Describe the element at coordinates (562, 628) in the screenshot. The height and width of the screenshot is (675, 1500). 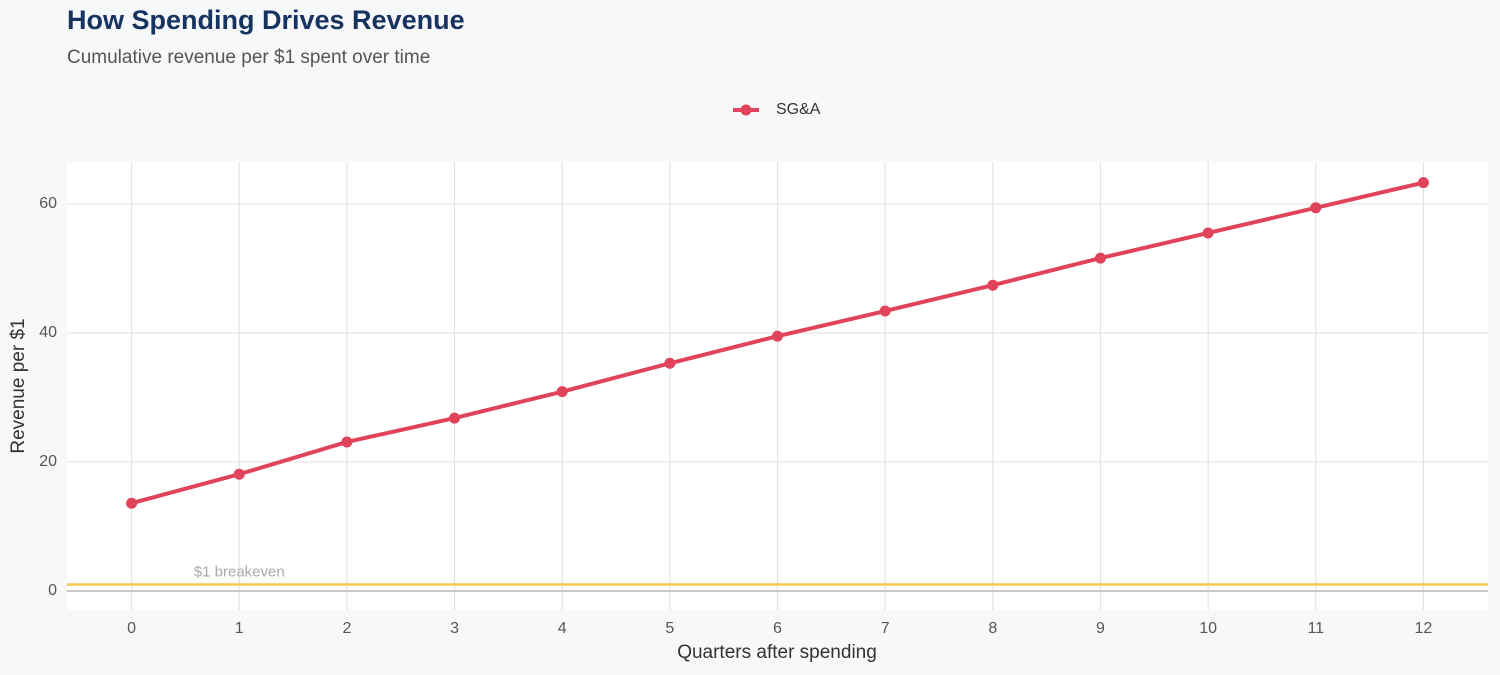
I see `x-tick-label: 4` at that location.